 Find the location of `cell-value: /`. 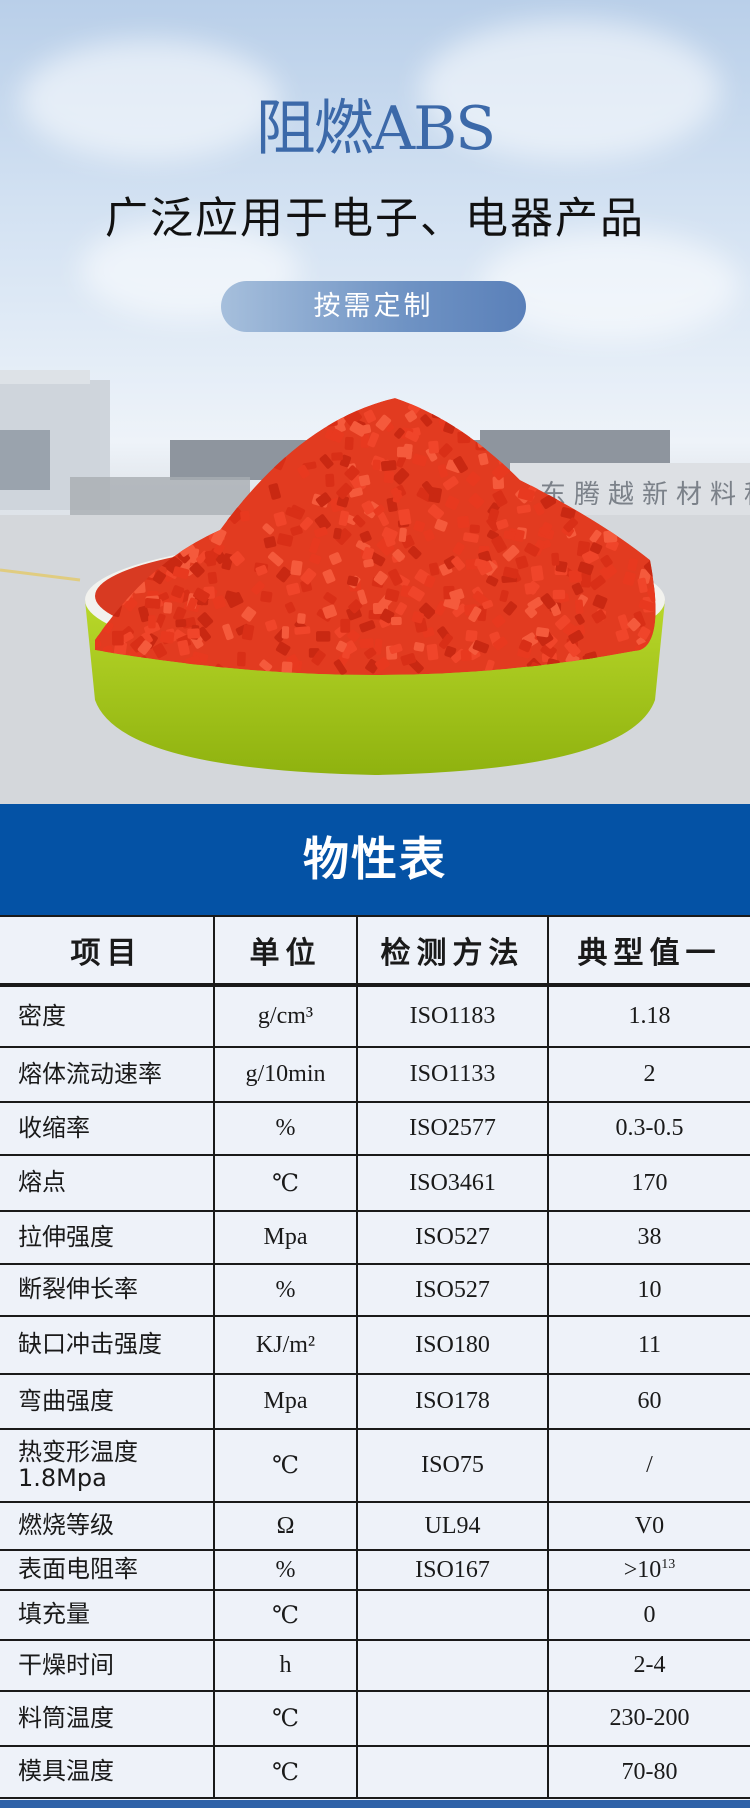

cell-value: / is located at coordinates (648, 1465).